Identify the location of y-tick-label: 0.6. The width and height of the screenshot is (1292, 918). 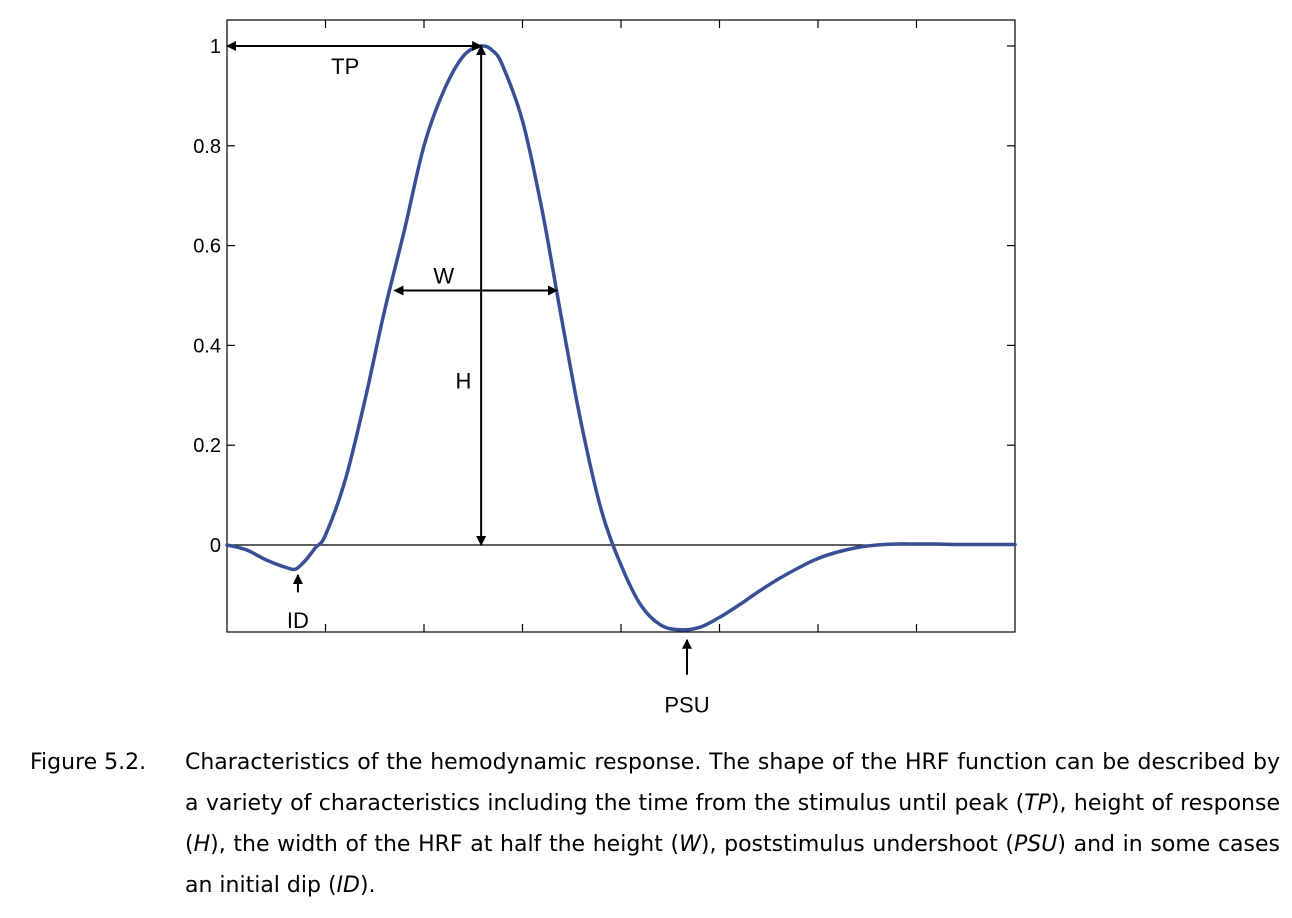
(207, 247).